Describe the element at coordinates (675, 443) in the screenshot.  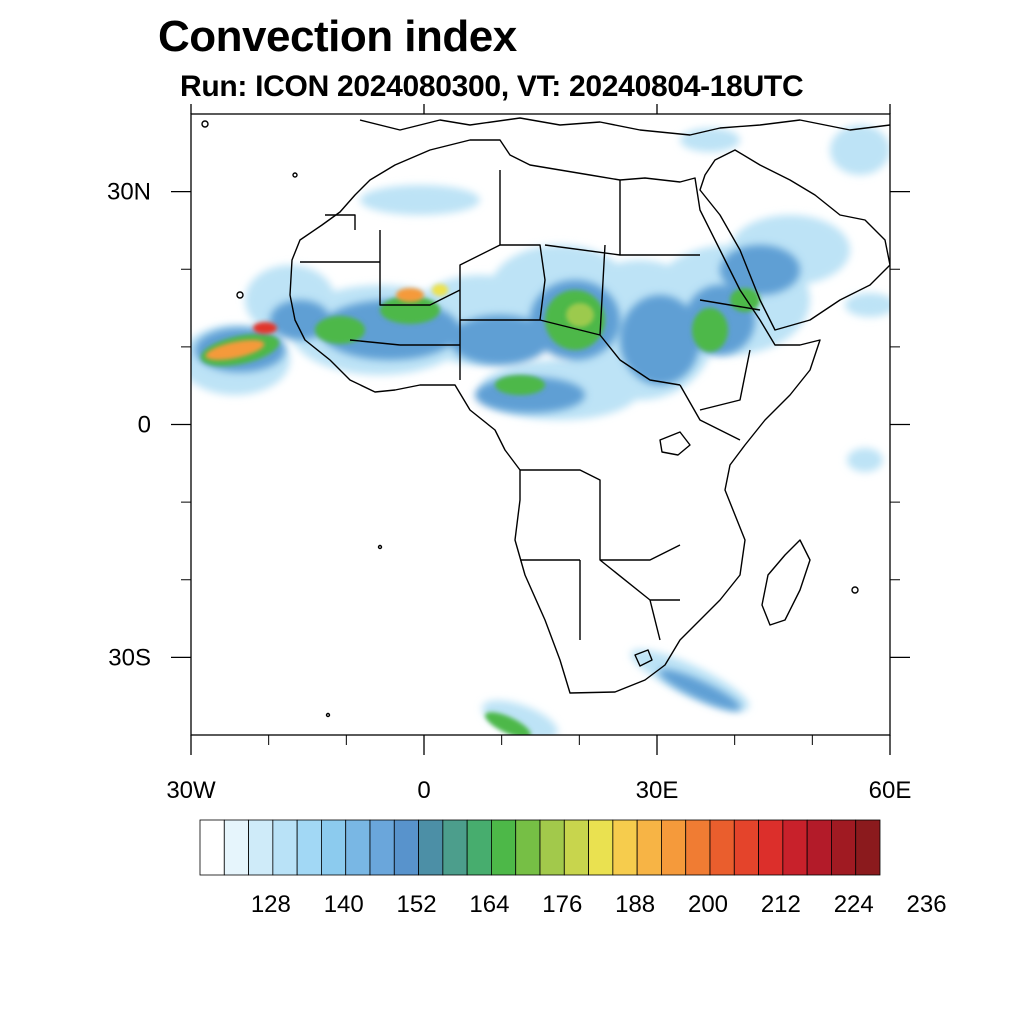
I see `lake-victoria` at that location.